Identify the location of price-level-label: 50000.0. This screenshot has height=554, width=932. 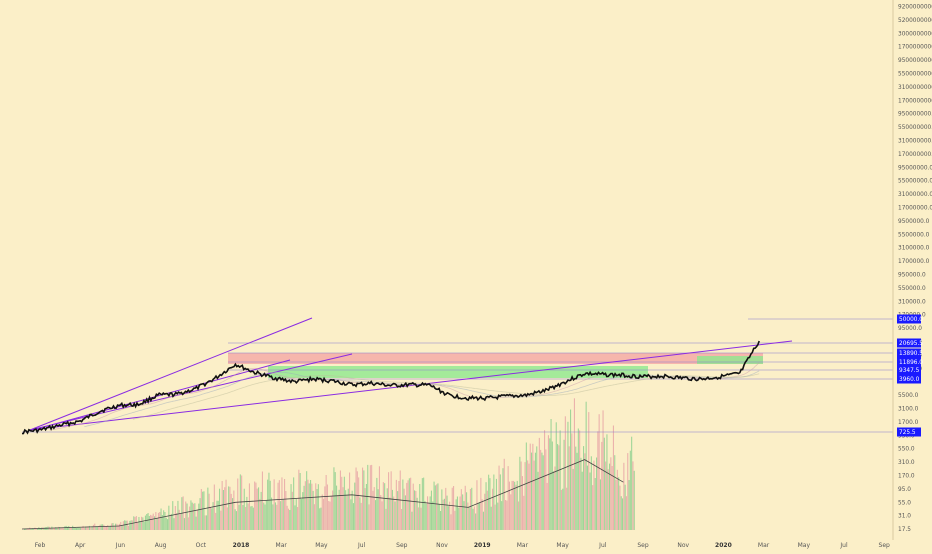
(910, 319).